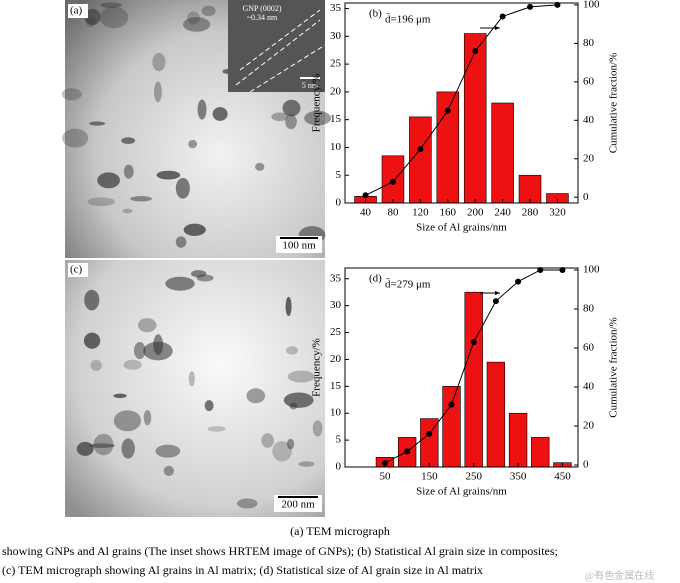 Image resolution: width=680 pixels, height=583 pixels. Describe the element at coordinates (375, 279) in the screenshot. I see `panel-label: (d)` at that location.